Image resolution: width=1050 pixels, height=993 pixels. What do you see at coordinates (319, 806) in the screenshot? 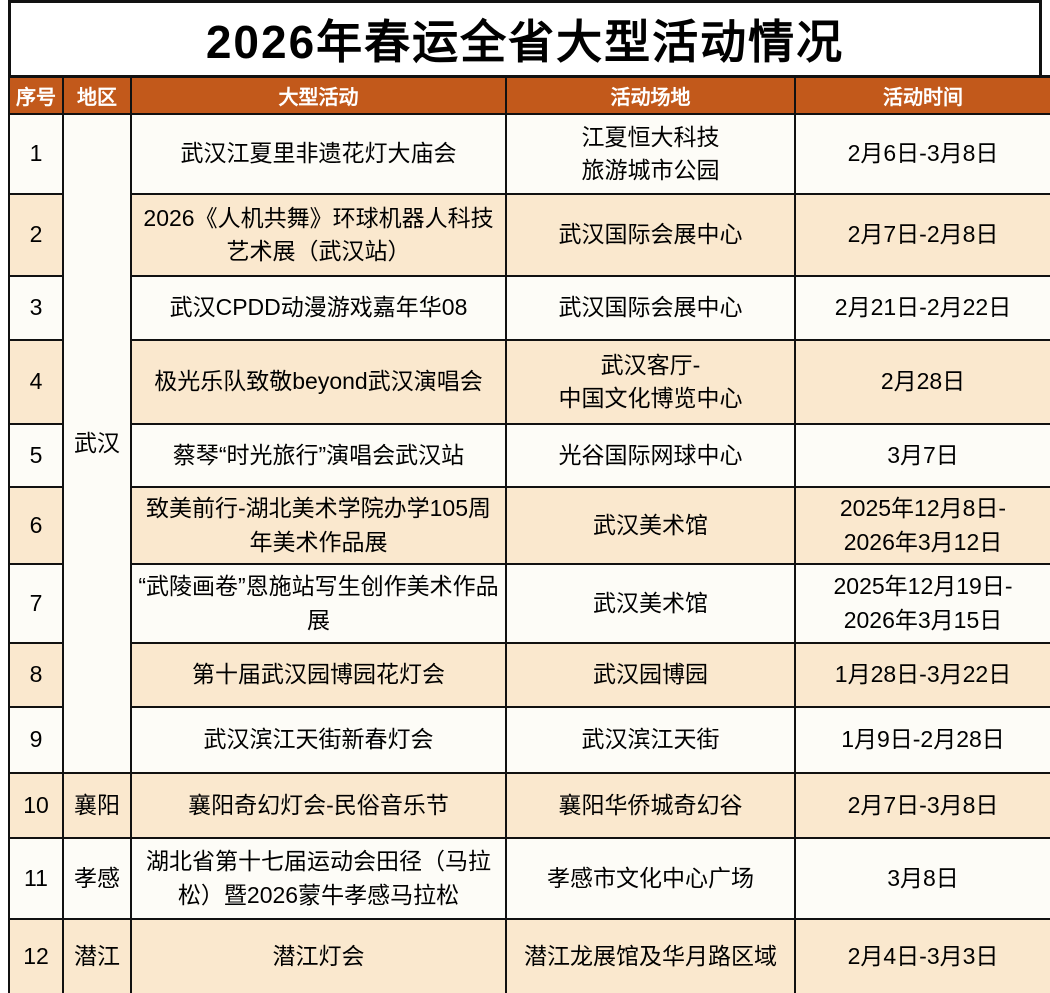
I see `activity-cell: 襄阳奇幻灯会-民俗音乐节` at bounding box center [319, 806].